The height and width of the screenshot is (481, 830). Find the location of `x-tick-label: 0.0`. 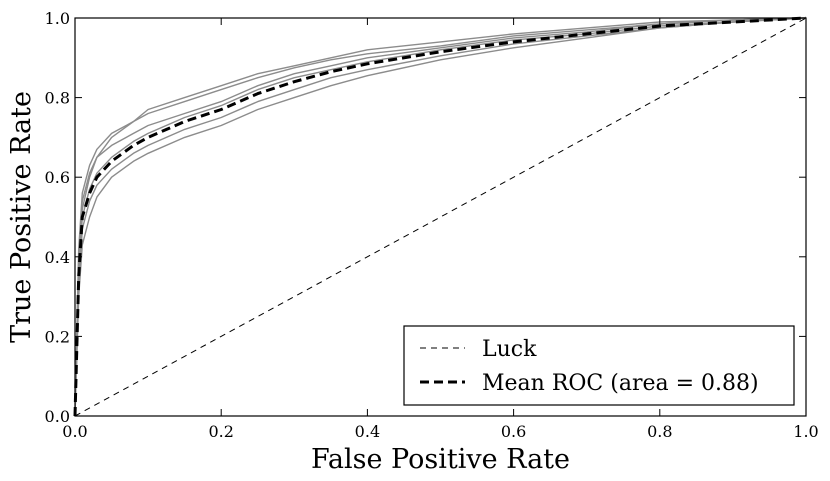

x-tick-label: 0.0 is located at coordinates (74, 431).